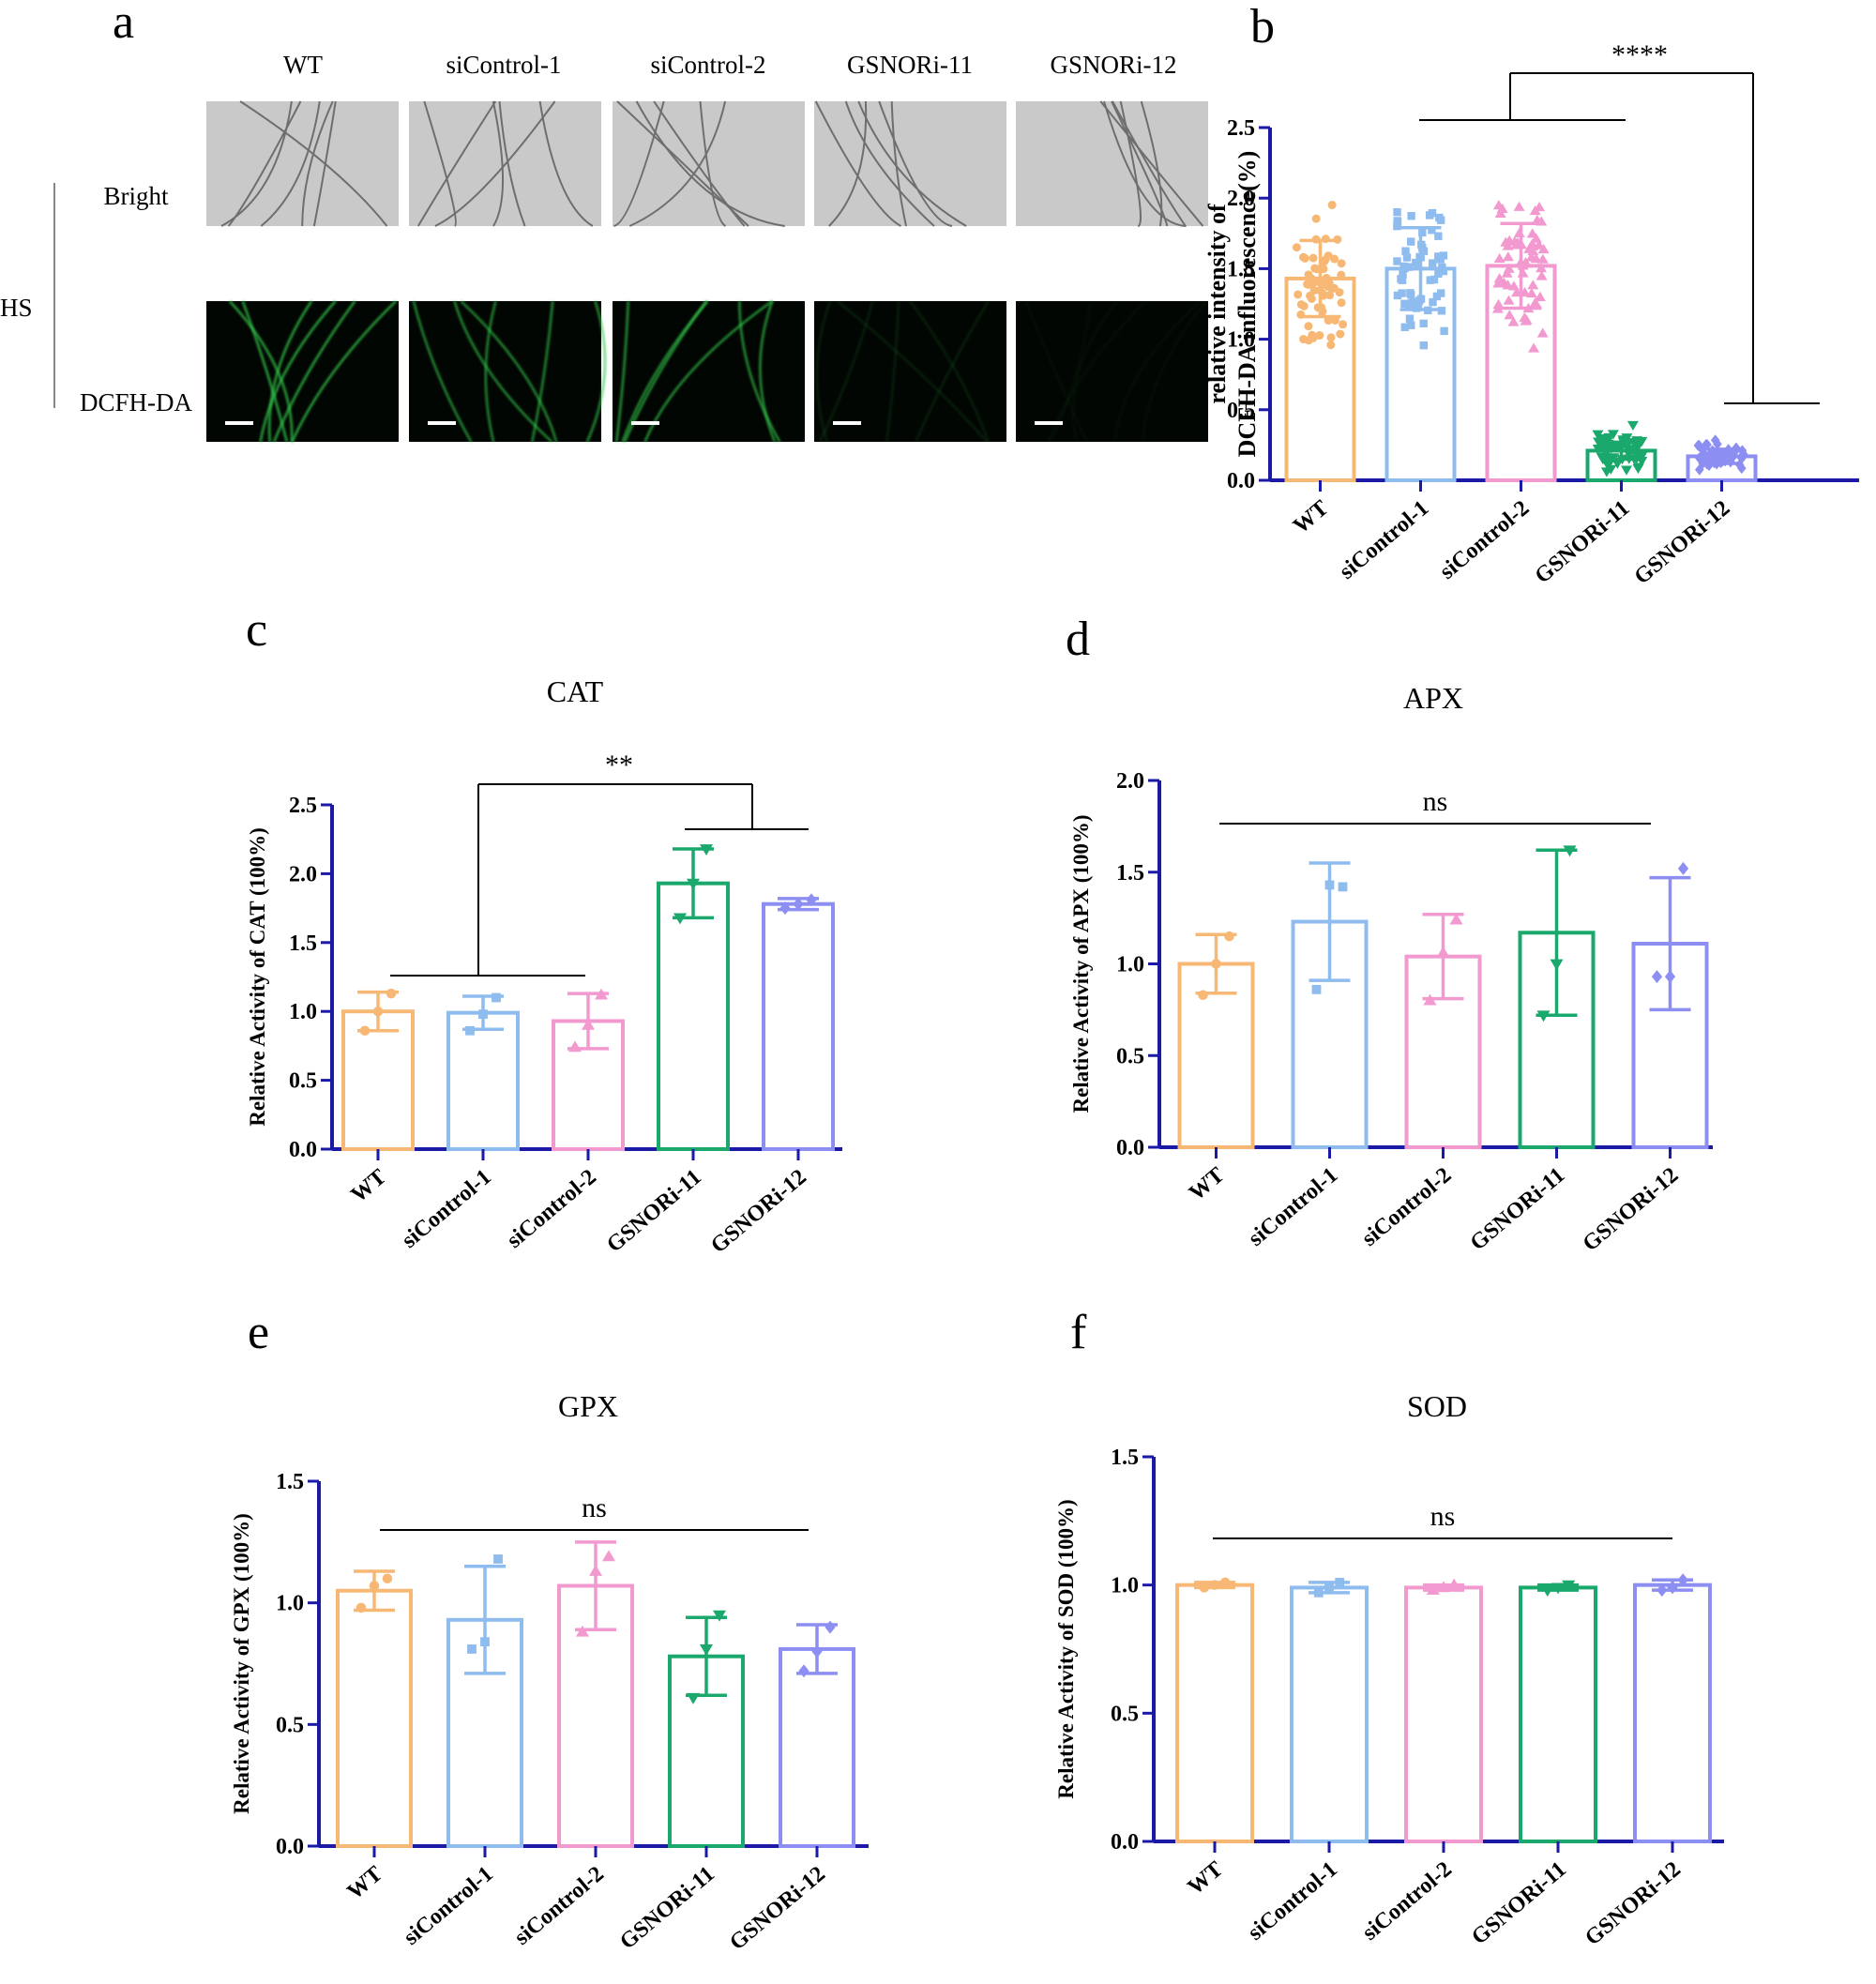  What do you see at coordinates (902, 371) in the screenshot?
I see `fluorescent-hyphae` at bounding box center [902, 371].